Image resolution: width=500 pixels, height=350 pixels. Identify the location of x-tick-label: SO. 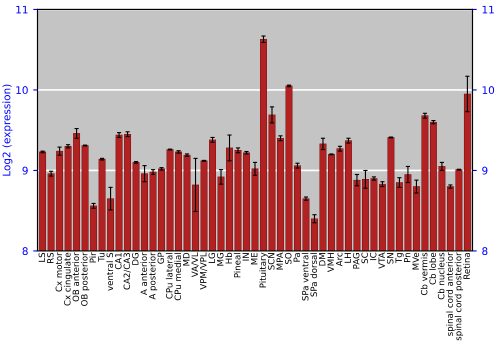
(288, 258).